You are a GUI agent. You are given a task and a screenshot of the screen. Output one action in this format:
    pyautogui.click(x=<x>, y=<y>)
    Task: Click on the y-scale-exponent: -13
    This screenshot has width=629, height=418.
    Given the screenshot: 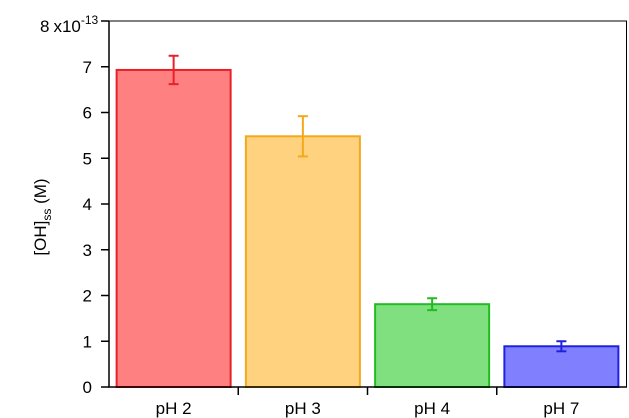 What is the action you would take?
    pyautogui.click(x=90, y=20)
    